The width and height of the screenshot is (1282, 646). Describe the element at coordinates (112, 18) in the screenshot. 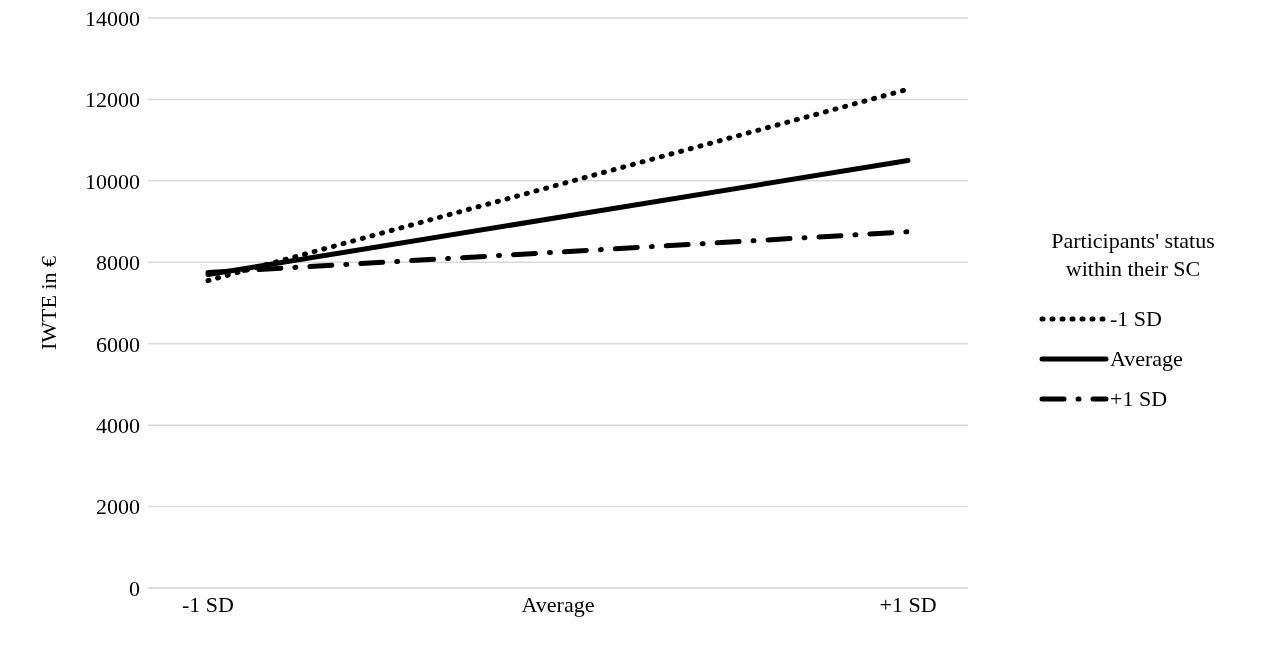

I see `y-tick-label: 14000` at that location.